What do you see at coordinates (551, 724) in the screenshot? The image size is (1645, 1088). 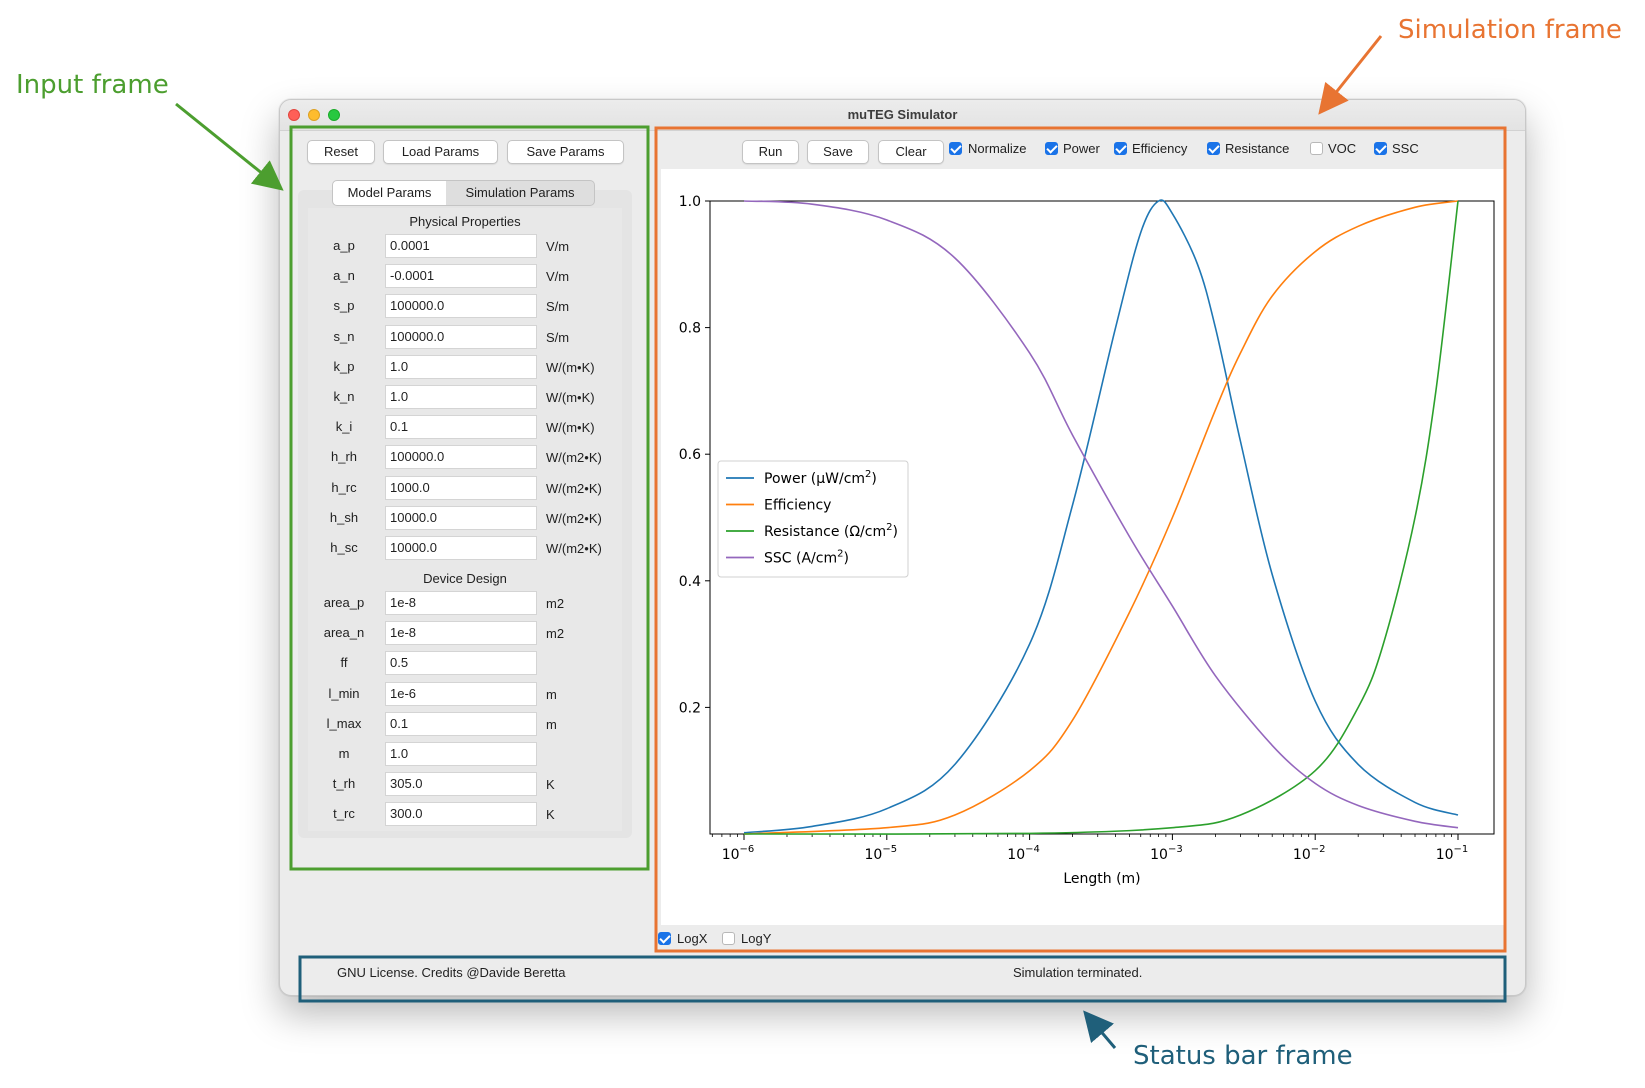 I see `param-unit-l-max: m` at bounding box center [551, 724].